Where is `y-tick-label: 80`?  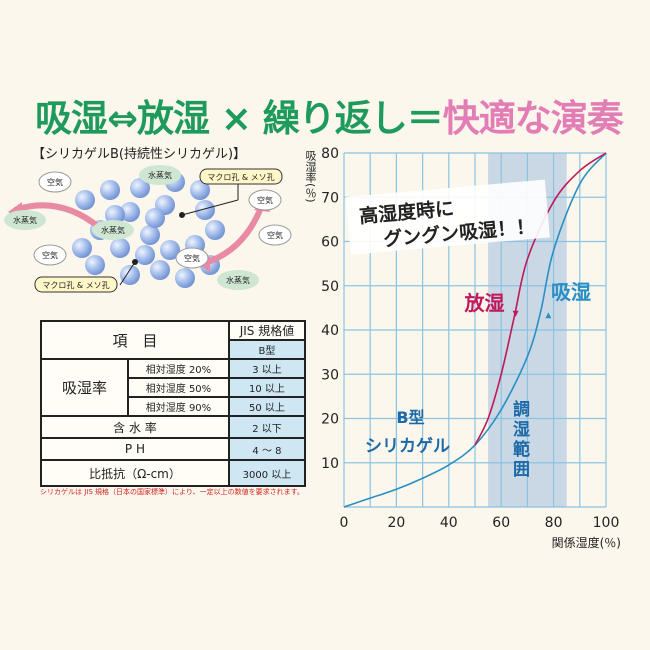 y-tick-label: 80 is located at coordinates (330, 154).